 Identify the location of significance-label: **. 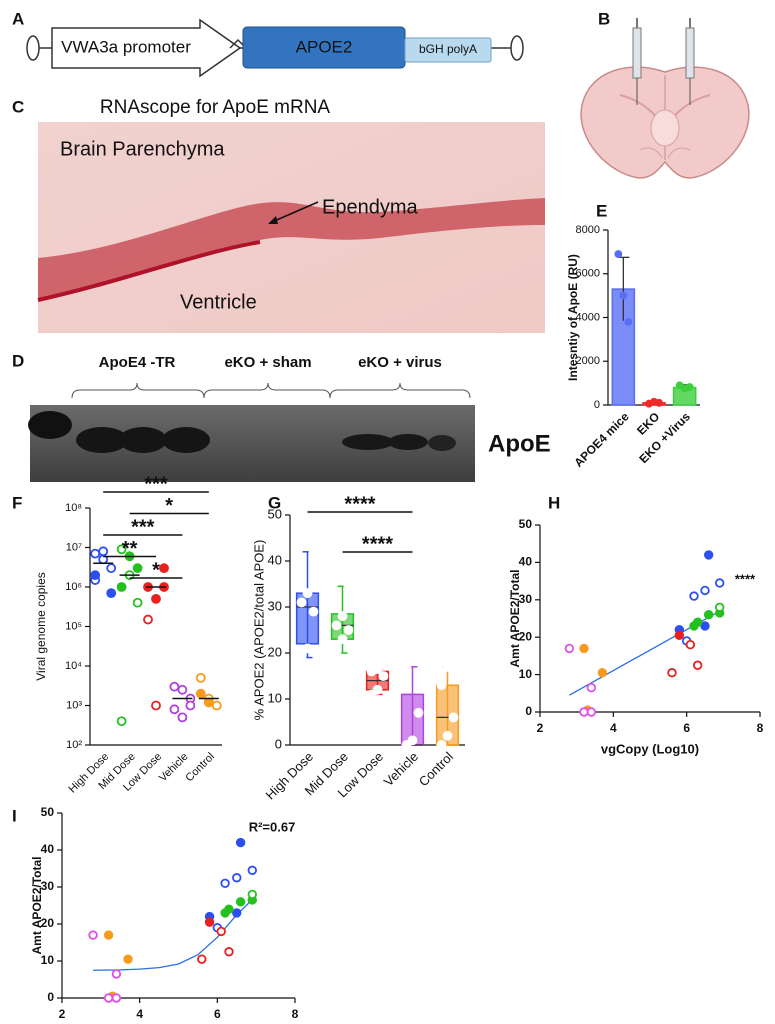
(130, 549).